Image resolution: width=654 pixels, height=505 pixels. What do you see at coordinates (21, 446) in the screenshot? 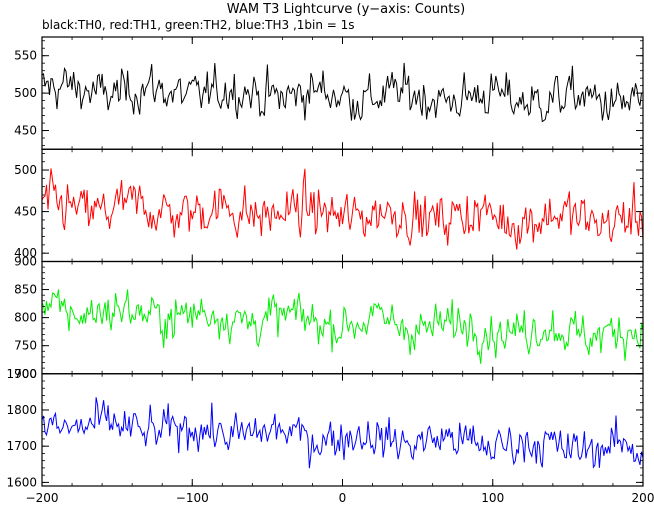
I see `y-tick-label: 1700` at bounding box center [21, 446].